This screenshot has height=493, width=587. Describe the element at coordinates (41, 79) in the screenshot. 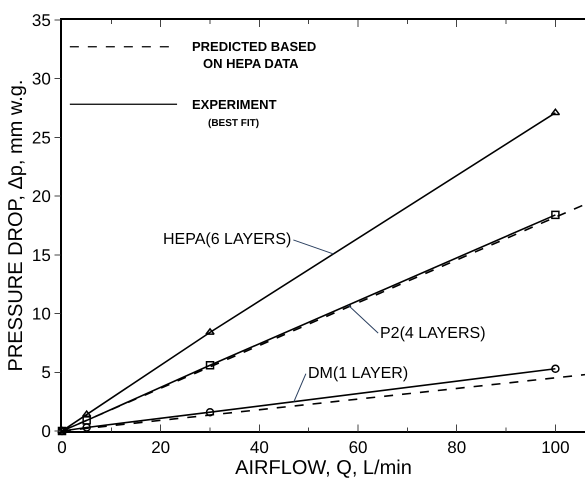

I see `y-tick-label: 30` at that location.